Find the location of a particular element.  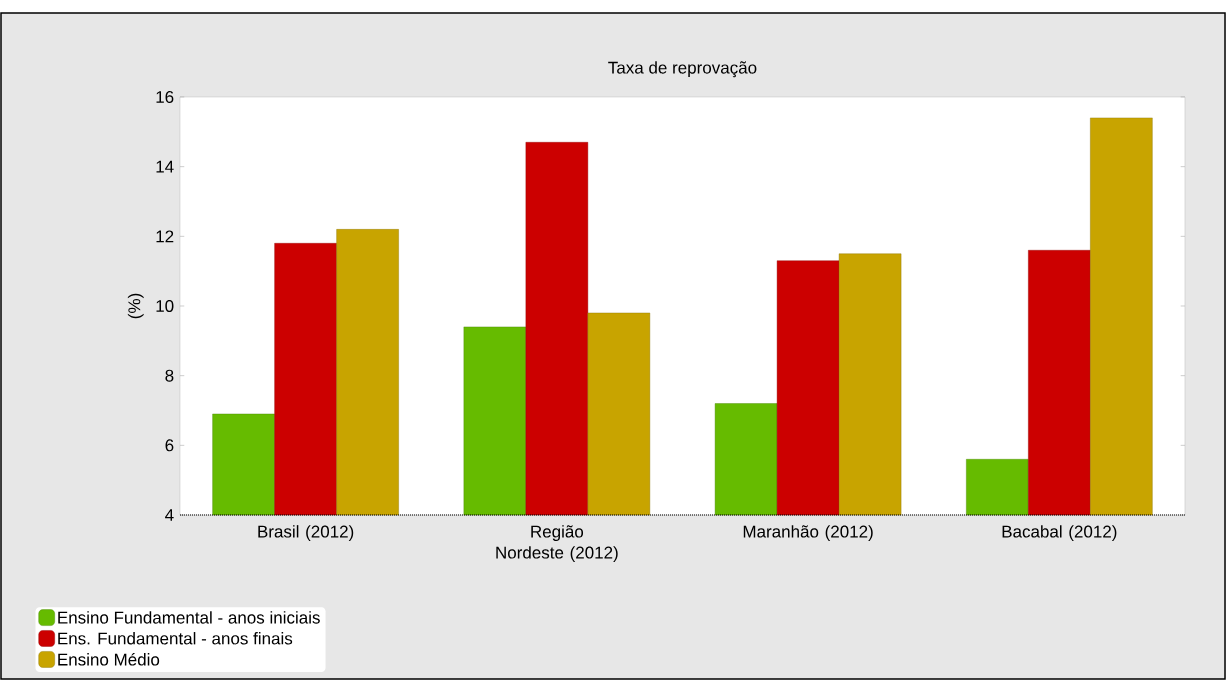

x-tick-label: Bacabal (2012) is located at coordinates (1059, 533).